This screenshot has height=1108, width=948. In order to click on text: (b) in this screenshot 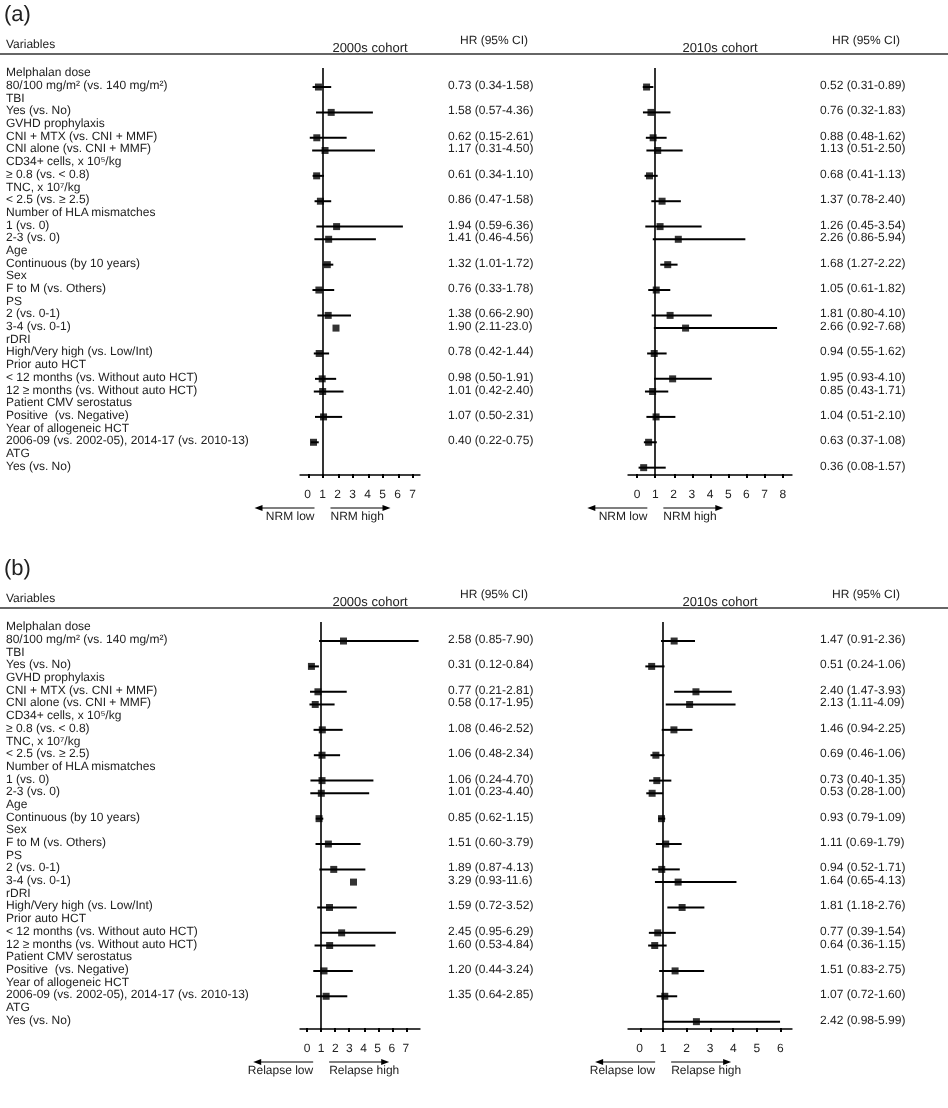, I will do `click(17, 569)`.